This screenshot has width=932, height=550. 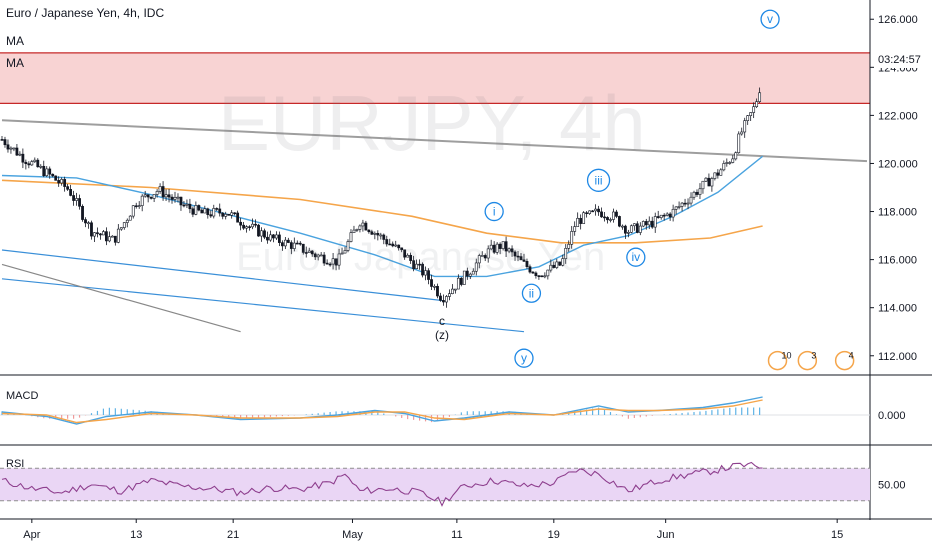 What do you see at coordinates (15, 63) in the screenshot?
I see `ma-legend-2: MA` at bounding box center [15, 63].